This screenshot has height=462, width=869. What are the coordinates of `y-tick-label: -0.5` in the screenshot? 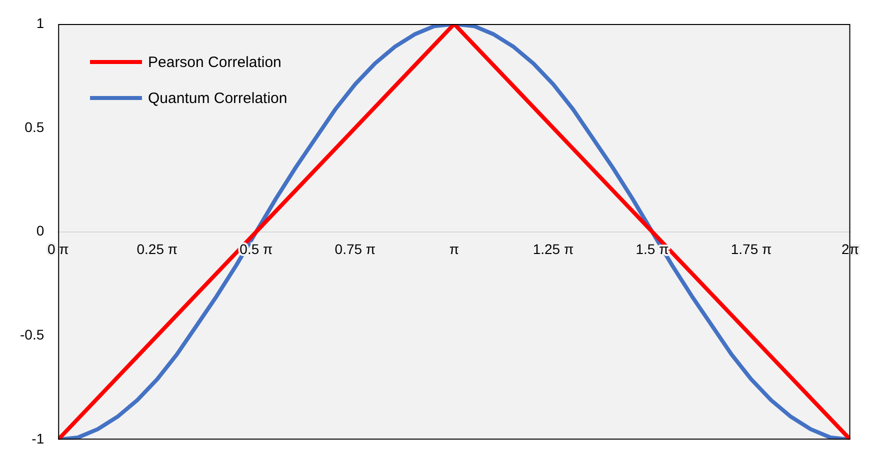 It's located at (32, 334).